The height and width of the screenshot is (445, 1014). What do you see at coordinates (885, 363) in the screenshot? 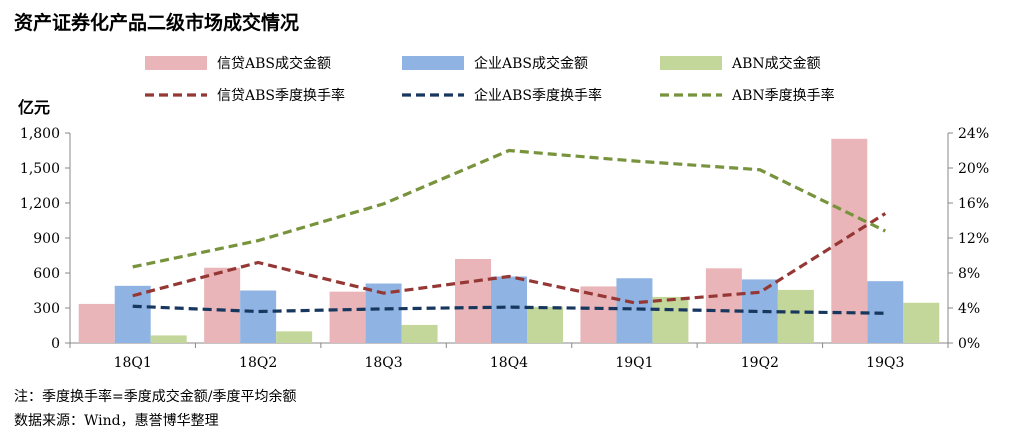
I see `x-tick-label: 19Q3` at bounding box center [885, 363].